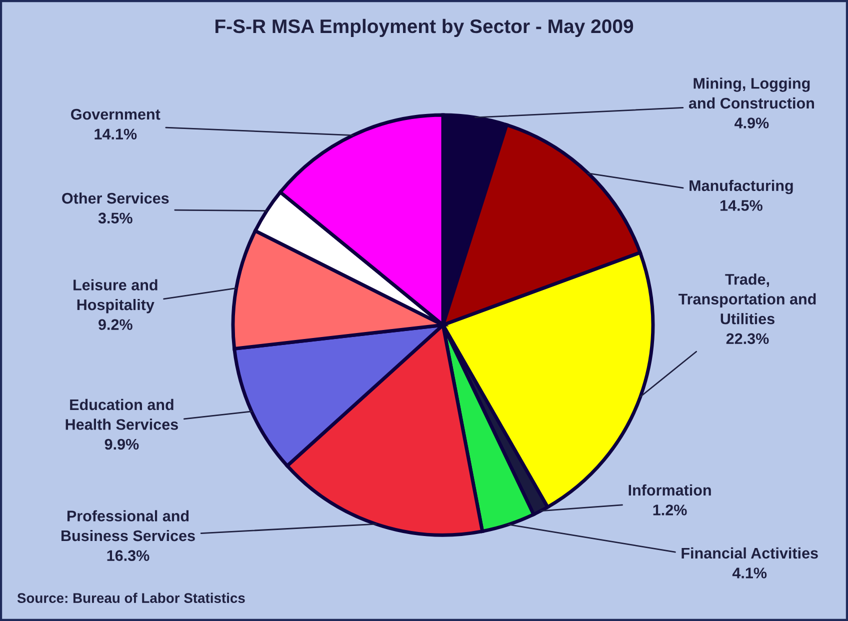 Image resolution: width=848 pixels, height=621 pixels. Describe the element at coordinates (747, 299) in the screenshot. I see `slice-label: Trade, Transportation and Utilities` at that location.